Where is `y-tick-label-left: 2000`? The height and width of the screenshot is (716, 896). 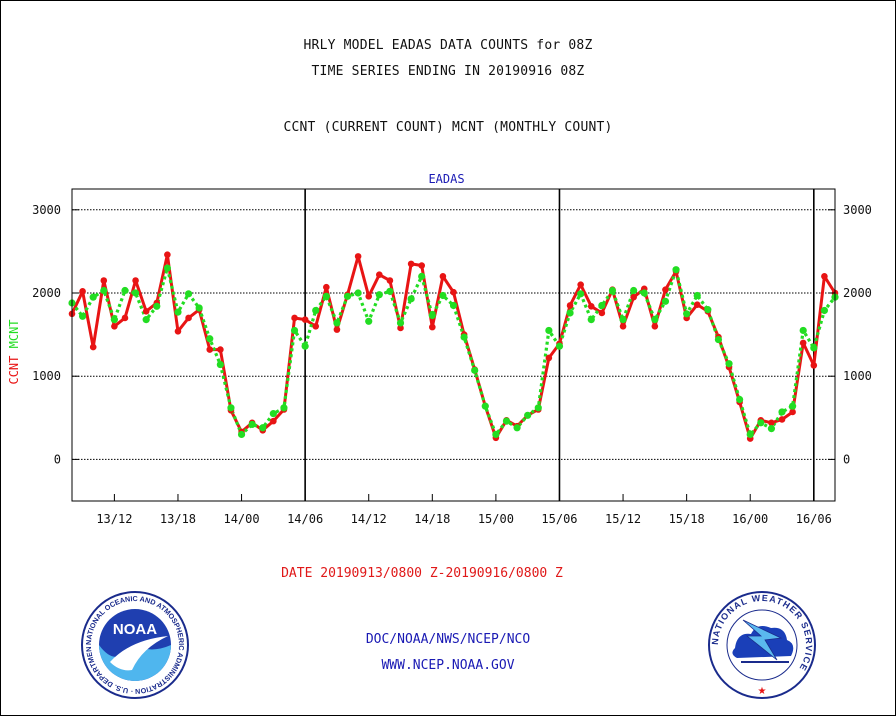
y-tick-label-left: 2000 is located at coordinates (46, 293).